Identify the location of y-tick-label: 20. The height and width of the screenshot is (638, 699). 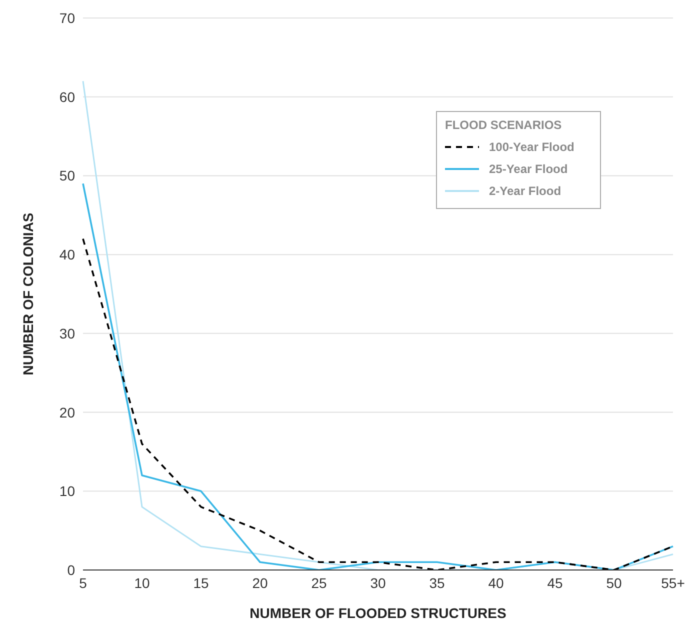
(67, 412).